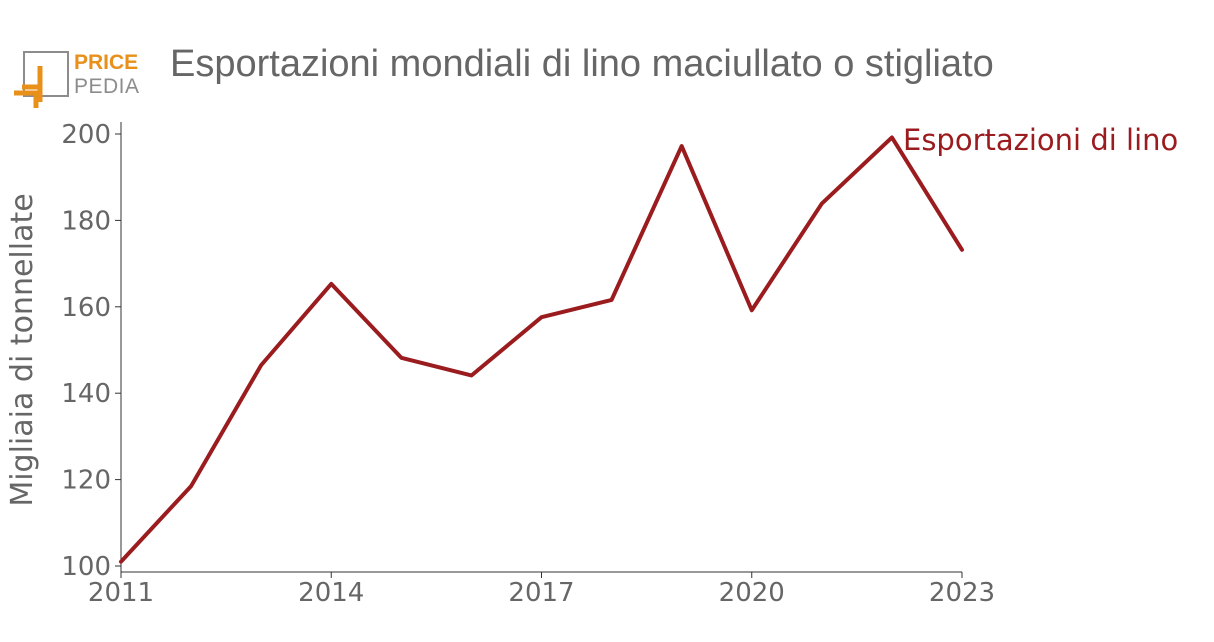  I want to click on y-tick-label: 140, so click(86, 394).